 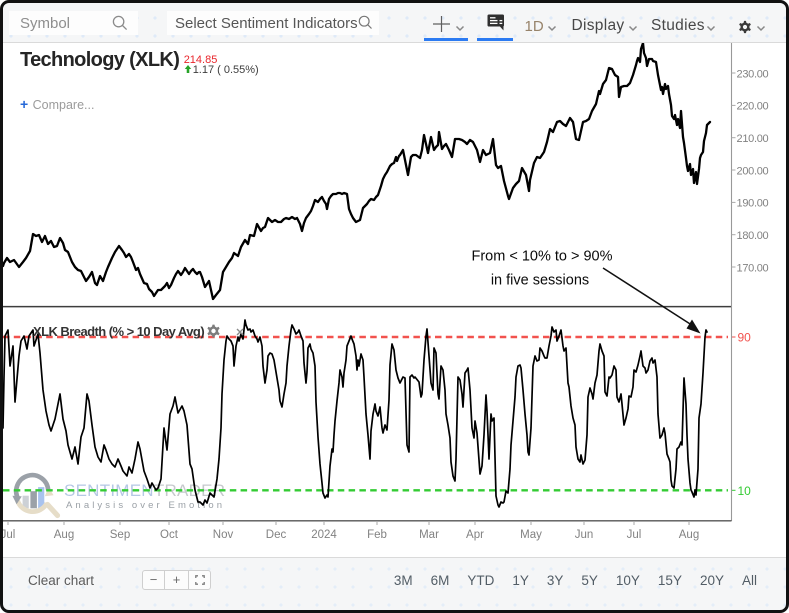 What do you see at coordinates (745, 338) in the screenshot?
I see `svg-text: 90` at bounding box center [745, 338].